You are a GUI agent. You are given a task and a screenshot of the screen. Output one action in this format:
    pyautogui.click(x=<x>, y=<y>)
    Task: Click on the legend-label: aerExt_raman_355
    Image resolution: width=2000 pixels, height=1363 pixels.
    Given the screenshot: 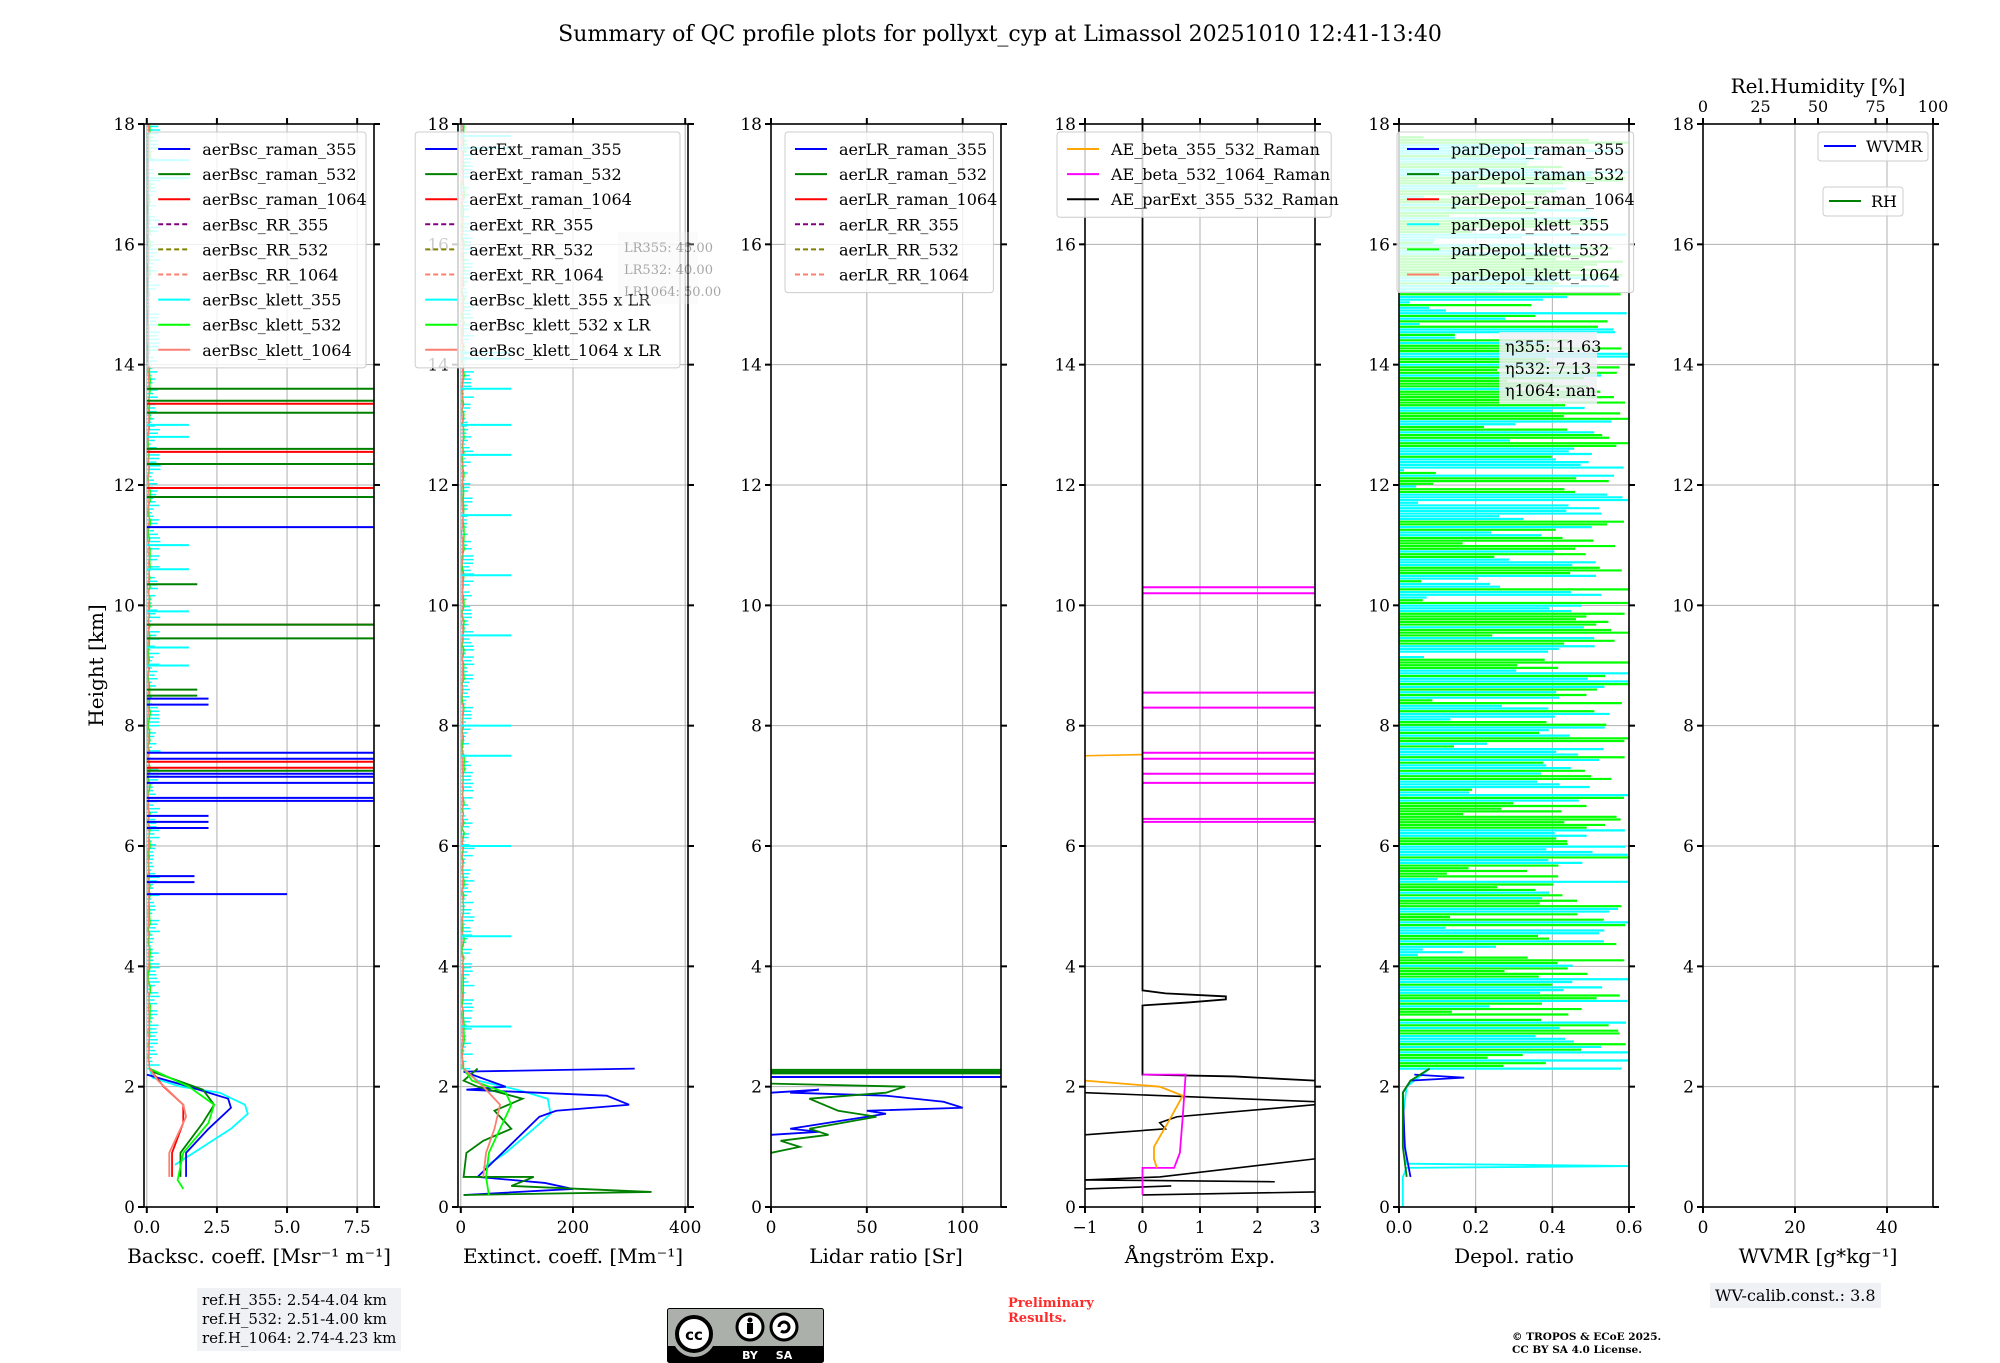 What is the action you would take?
    pyautogui.click(x=545, y=149)
    